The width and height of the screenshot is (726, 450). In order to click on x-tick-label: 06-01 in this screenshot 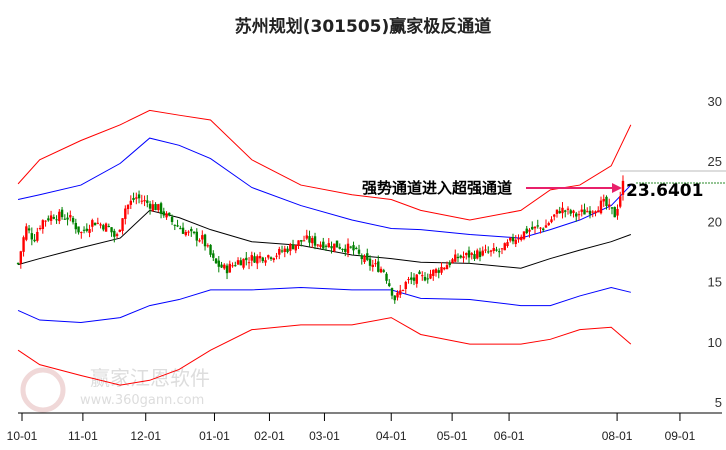, I will do `click(509, 436)`.